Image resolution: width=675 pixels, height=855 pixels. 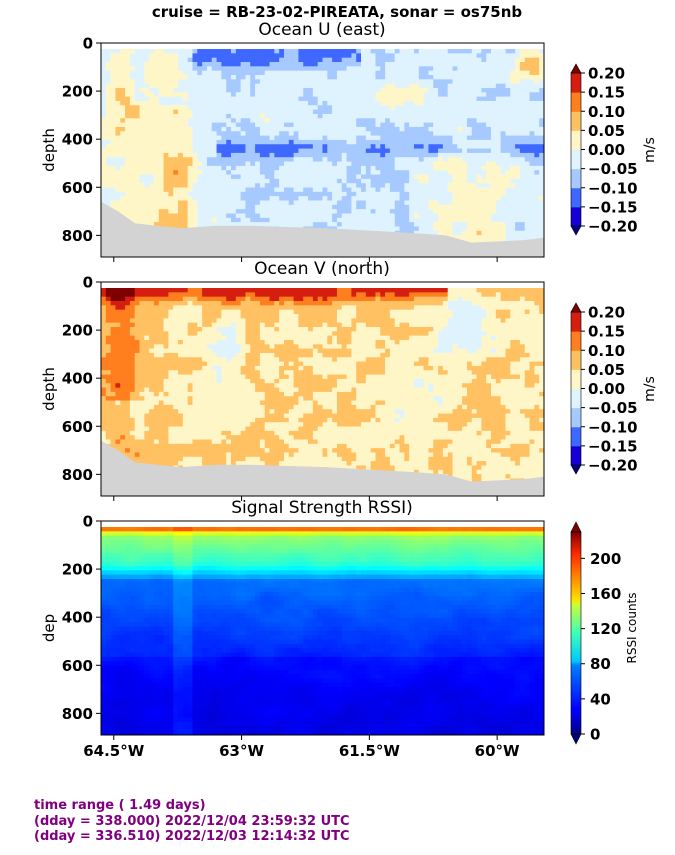 I want to click on y-tick-label: 200, so click(x=77, y=92).